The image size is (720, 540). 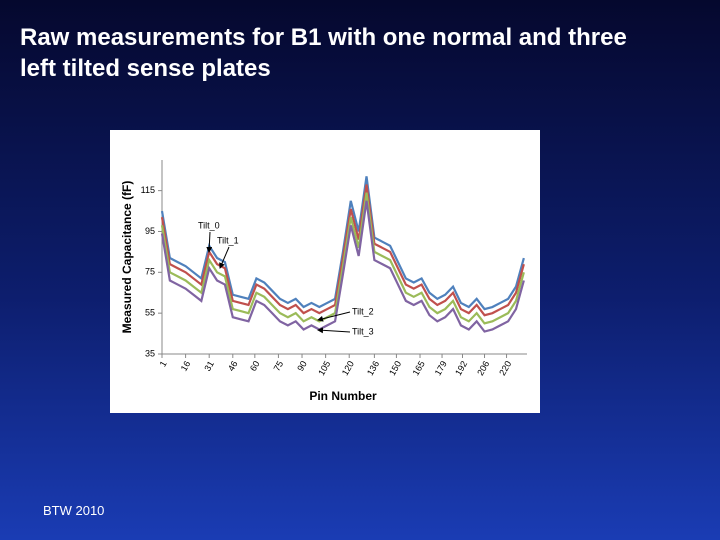 I want to click on footer: BTW 2010, so click(x=74, y=510).